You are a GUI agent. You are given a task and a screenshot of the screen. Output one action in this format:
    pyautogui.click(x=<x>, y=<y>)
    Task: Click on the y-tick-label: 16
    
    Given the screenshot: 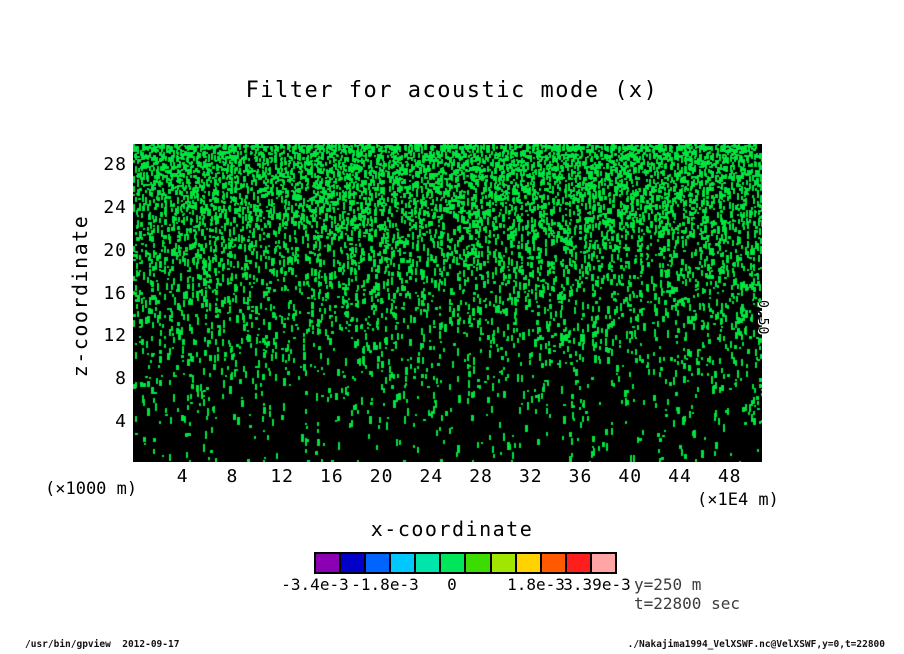 What is the action you would take?
    pyautogui.click(x=115, y=293)
    